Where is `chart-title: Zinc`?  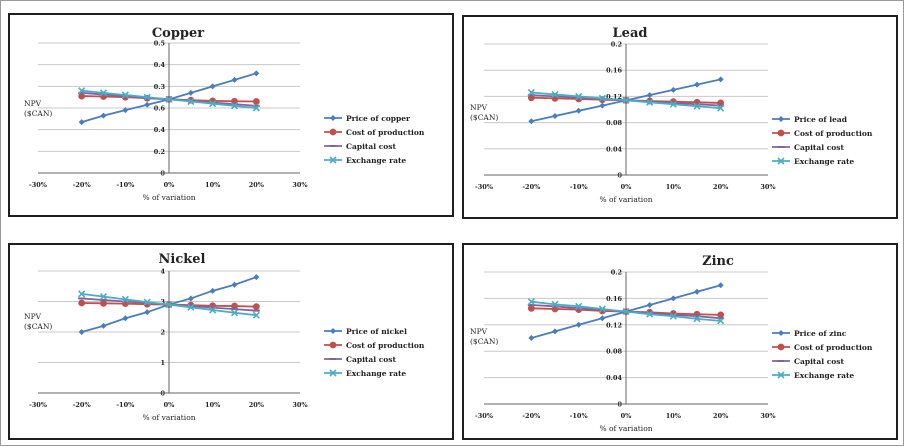
chart-title: Zinc is located at coordinates (718, 261).